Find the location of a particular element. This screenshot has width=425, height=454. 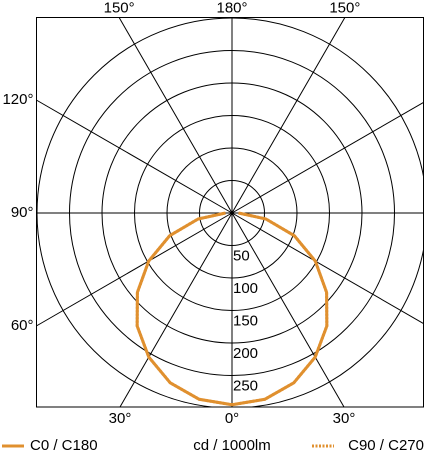

legend-label: C0 / C180 is located at coordinates (64, 445).